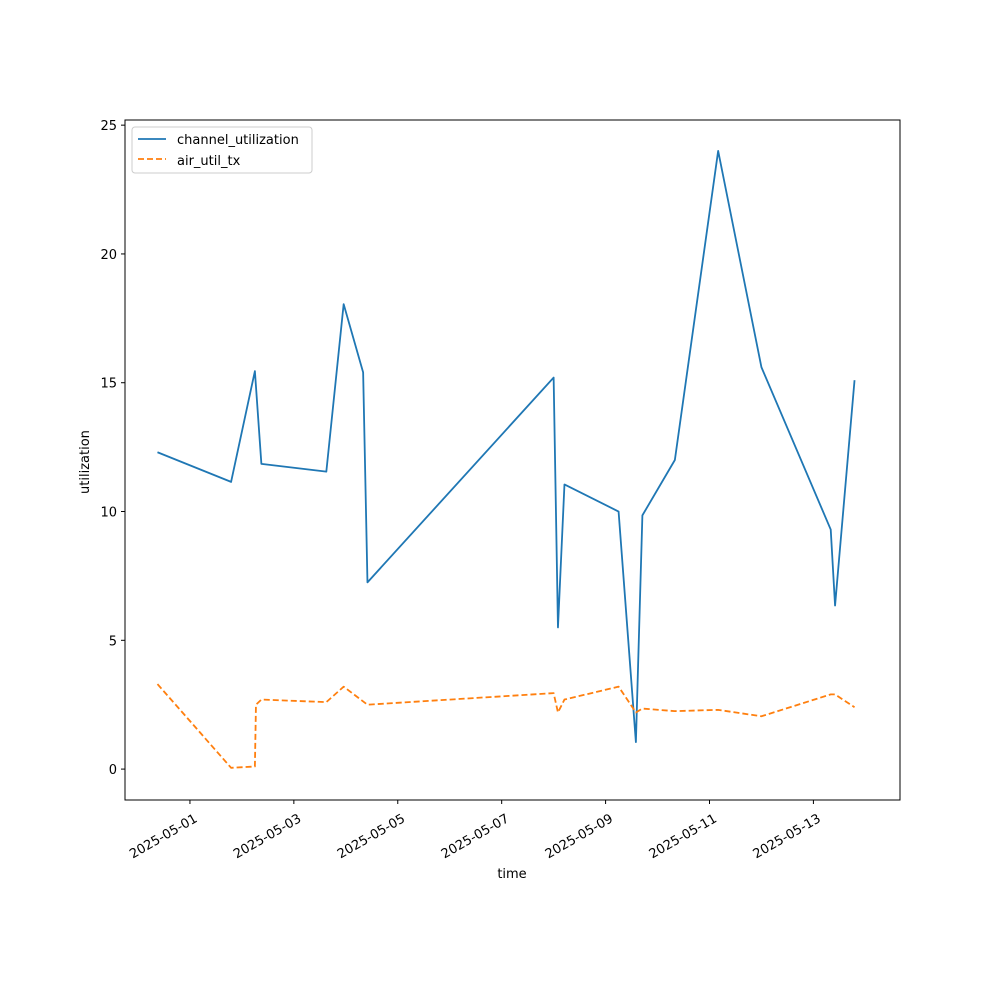 The width and height of the screenshot is (1000, 1000). Describe the element at coordinates (112, 448) in the screenshot. I see `y-axis: 0 5 10 15 20 25` at that location.